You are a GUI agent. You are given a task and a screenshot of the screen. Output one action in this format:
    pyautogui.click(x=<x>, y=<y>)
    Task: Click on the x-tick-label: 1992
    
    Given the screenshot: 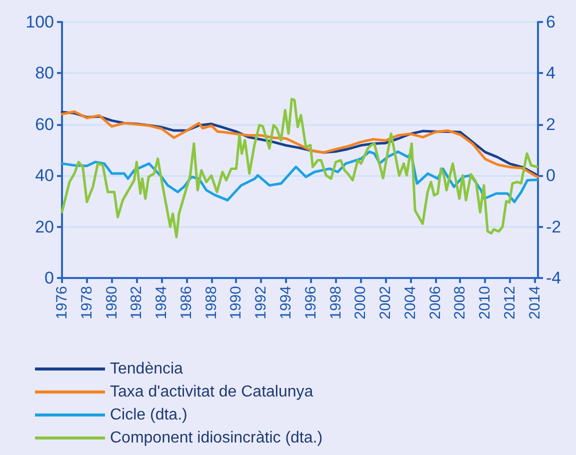 What is the action you would take?
    pyautogui.click(x=261, y=303)
    